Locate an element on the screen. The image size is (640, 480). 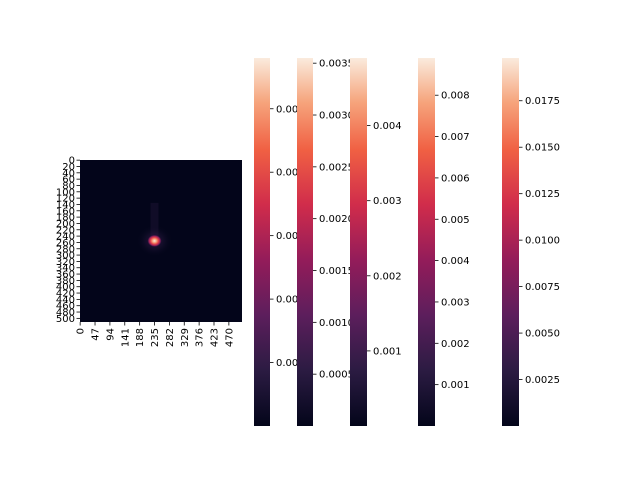
y-tick-label: 140 is located at coordinates (65, 205).